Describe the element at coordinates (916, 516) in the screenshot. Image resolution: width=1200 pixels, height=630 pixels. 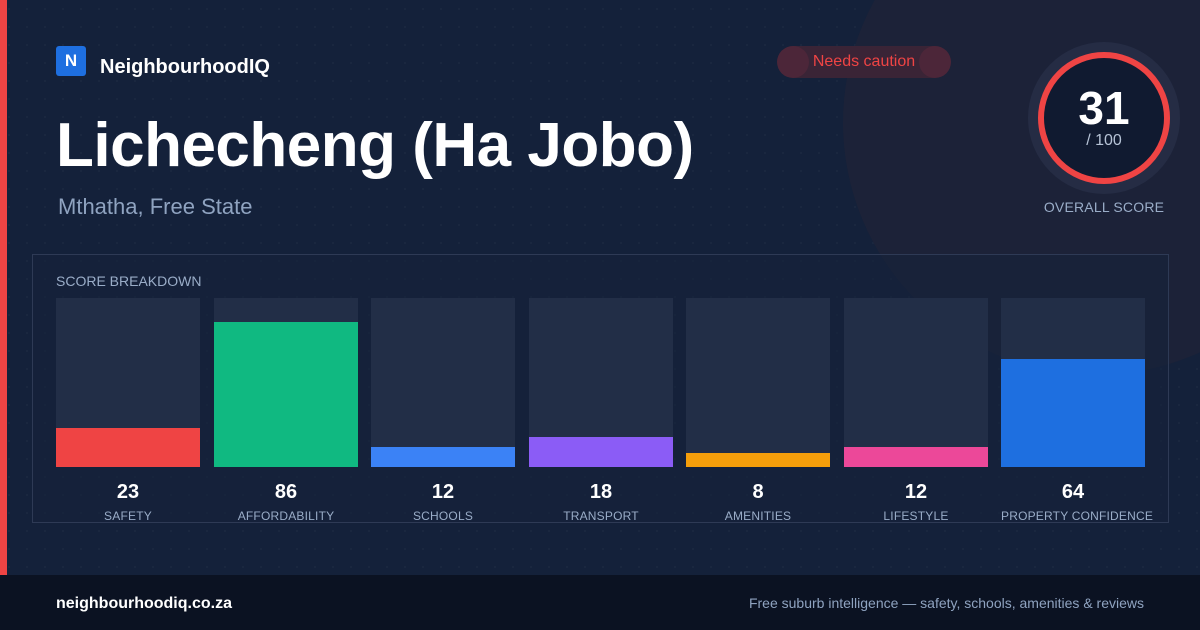
I see `bar-label: LIFESTYLE` at that location.